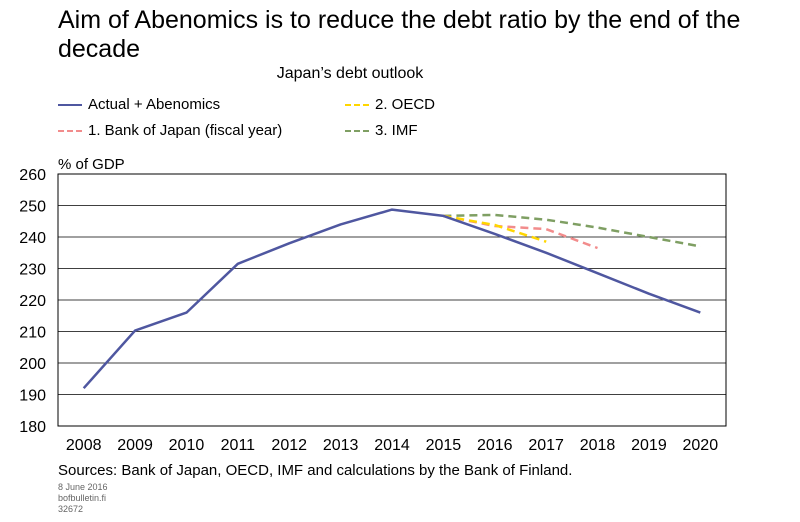  What do you see at coordinates (357, 104) in the screenshot?
I see `legend-swatch-oecd` at bounding box center [357, 104].